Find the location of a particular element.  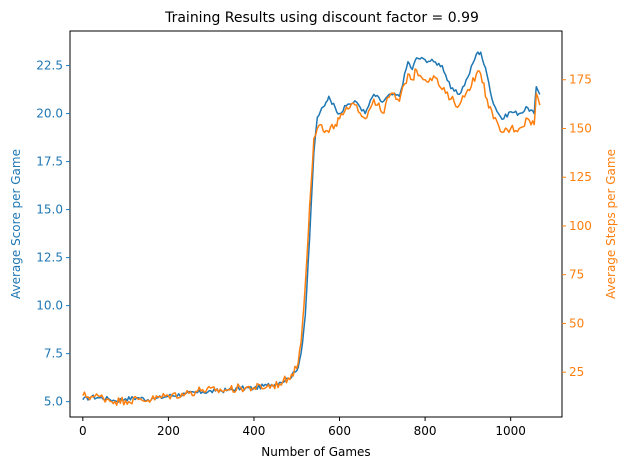

x-tick-label: 200 is located at coordinates (168, 431).